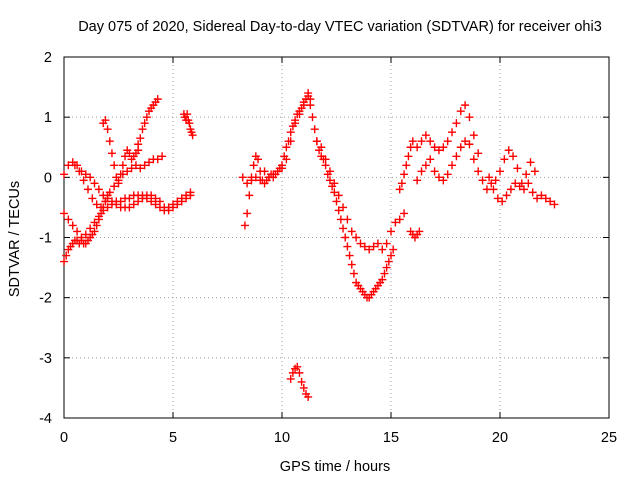 The image size is (640, 480). I want to click on y-tick-label: 0, so click(48, 178).